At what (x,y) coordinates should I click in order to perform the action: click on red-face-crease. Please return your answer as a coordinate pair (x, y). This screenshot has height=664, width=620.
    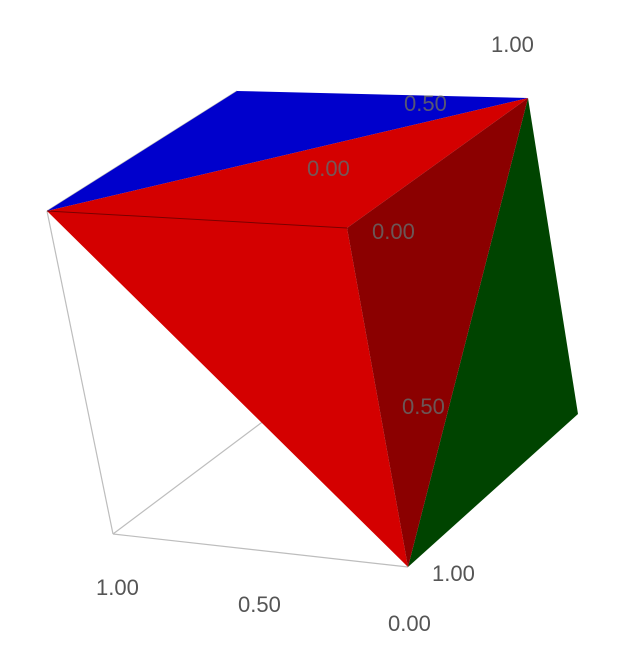
    Looking at the image, I should click on (197, 219).